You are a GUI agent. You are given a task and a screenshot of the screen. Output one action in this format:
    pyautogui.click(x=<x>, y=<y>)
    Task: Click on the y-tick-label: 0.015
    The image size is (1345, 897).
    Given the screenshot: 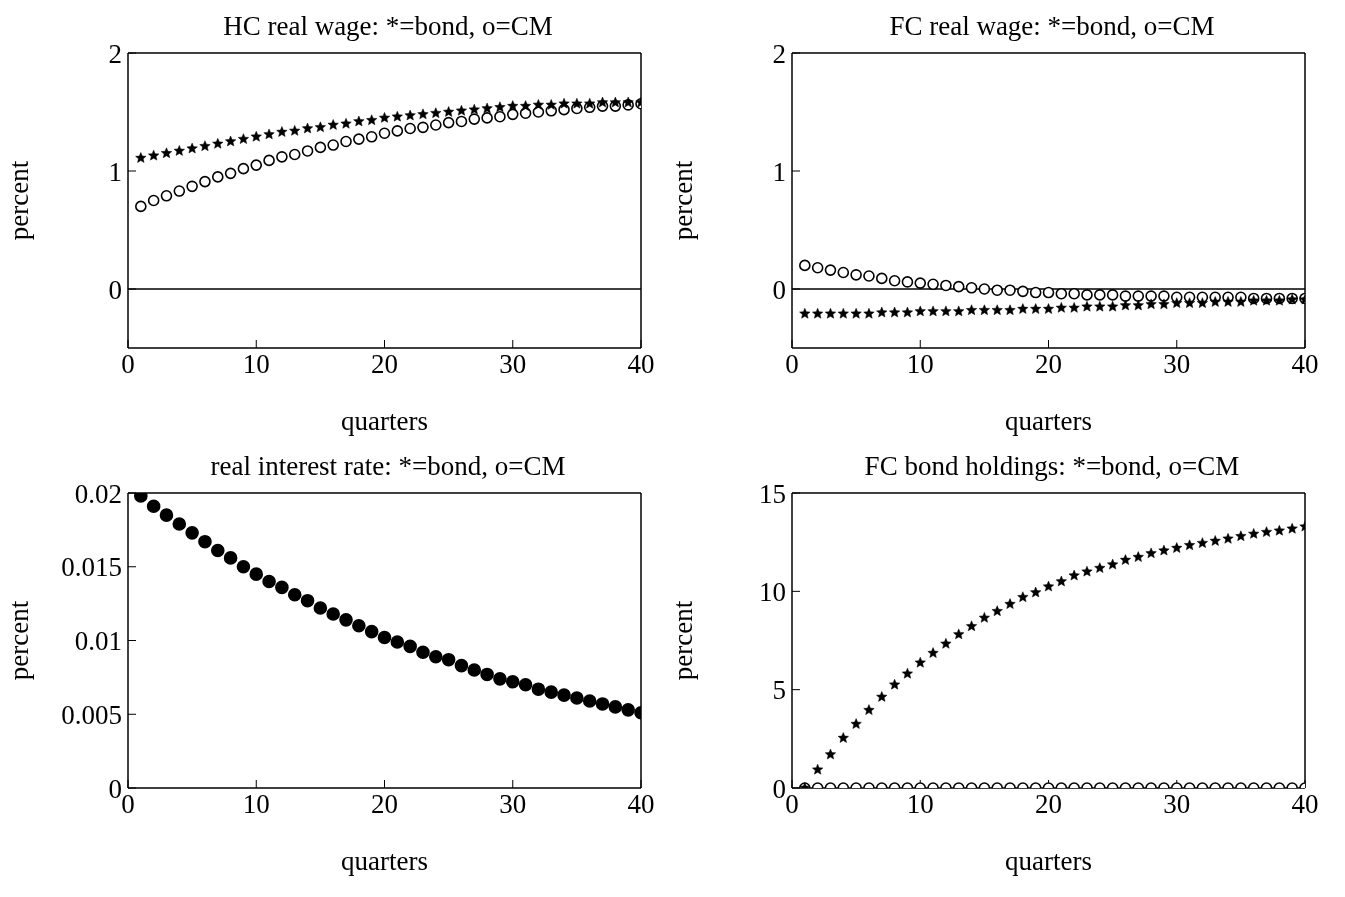 What is the action you would take?
    pyautogui.click(x=91, y=567)
    